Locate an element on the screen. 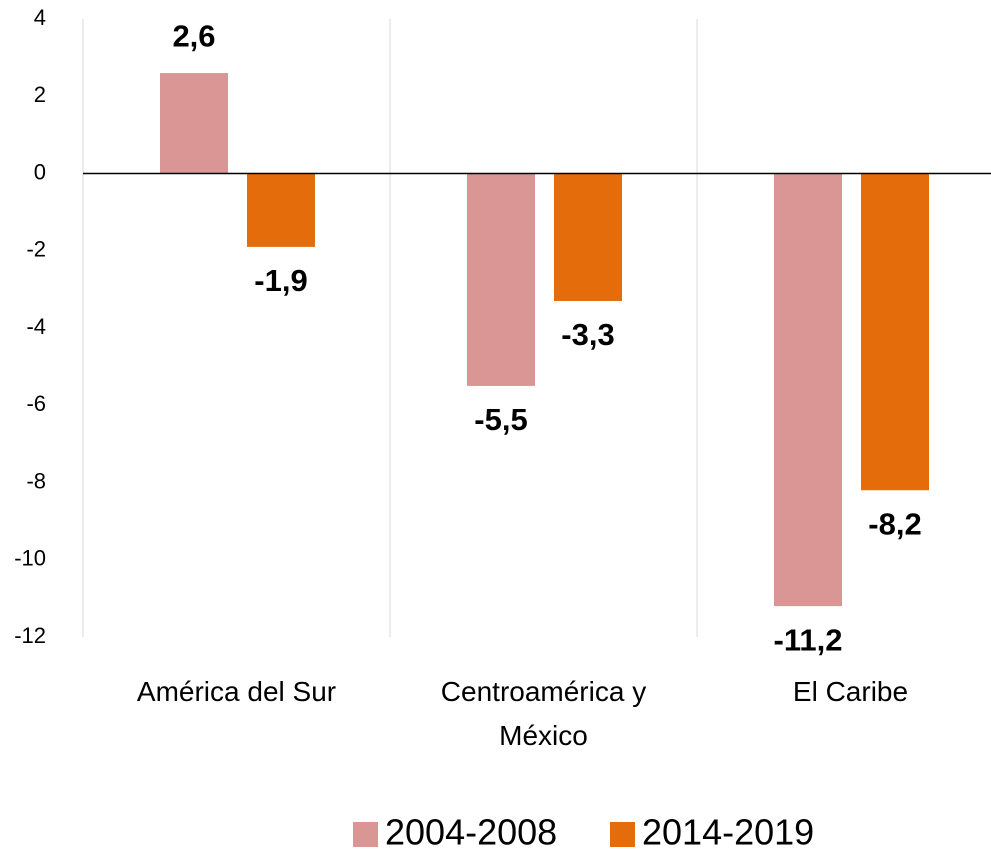  value-label: -5,5 is located at coordinates (500, 419).